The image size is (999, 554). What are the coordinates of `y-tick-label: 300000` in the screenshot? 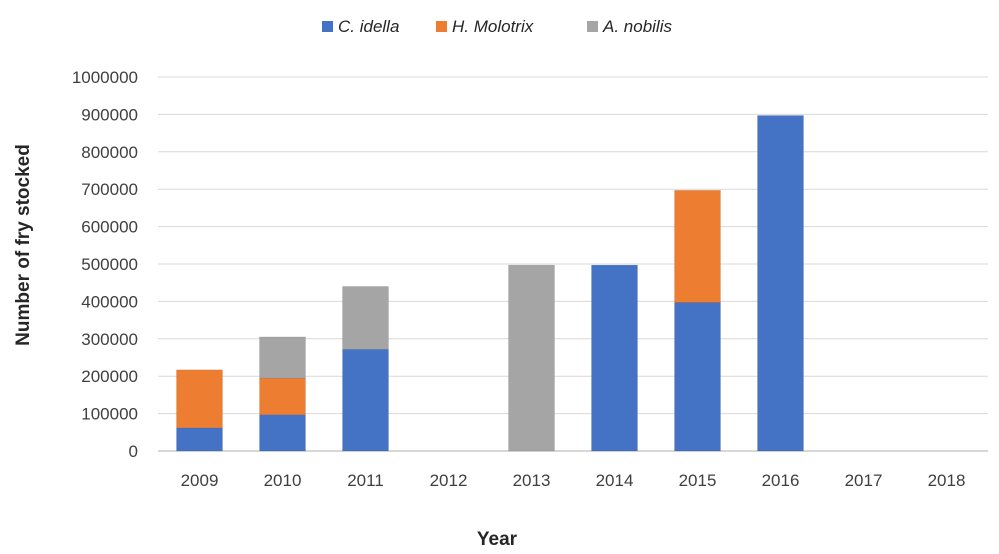 It's located at (109, 339).